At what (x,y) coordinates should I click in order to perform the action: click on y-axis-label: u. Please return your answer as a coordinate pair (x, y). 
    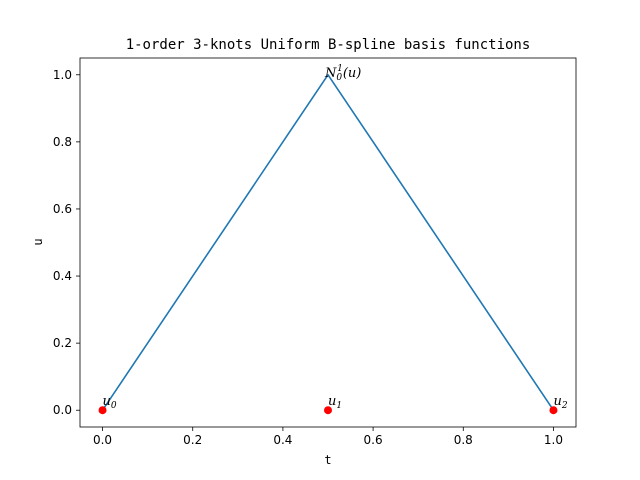
    Looking at the image, I should click on (38, 241).